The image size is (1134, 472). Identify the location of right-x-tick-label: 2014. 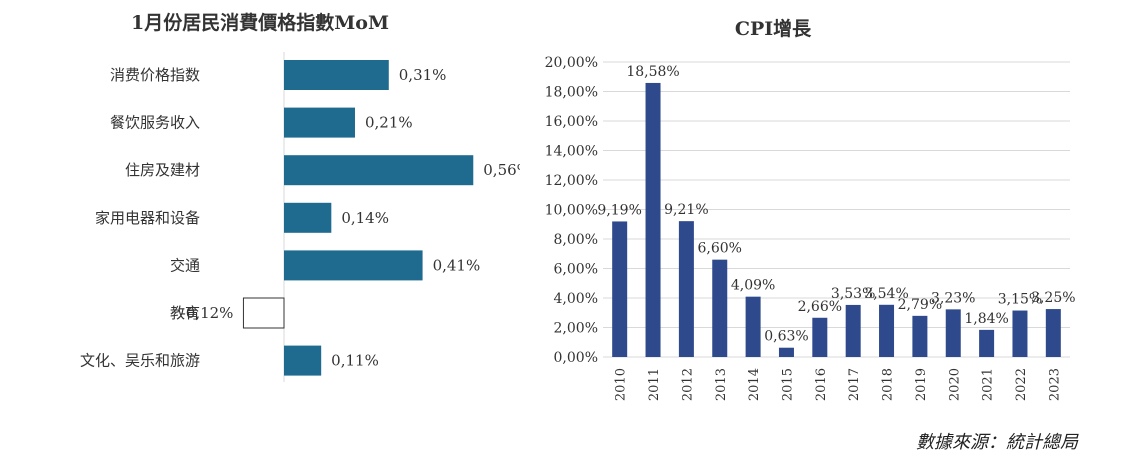
(754, 384).